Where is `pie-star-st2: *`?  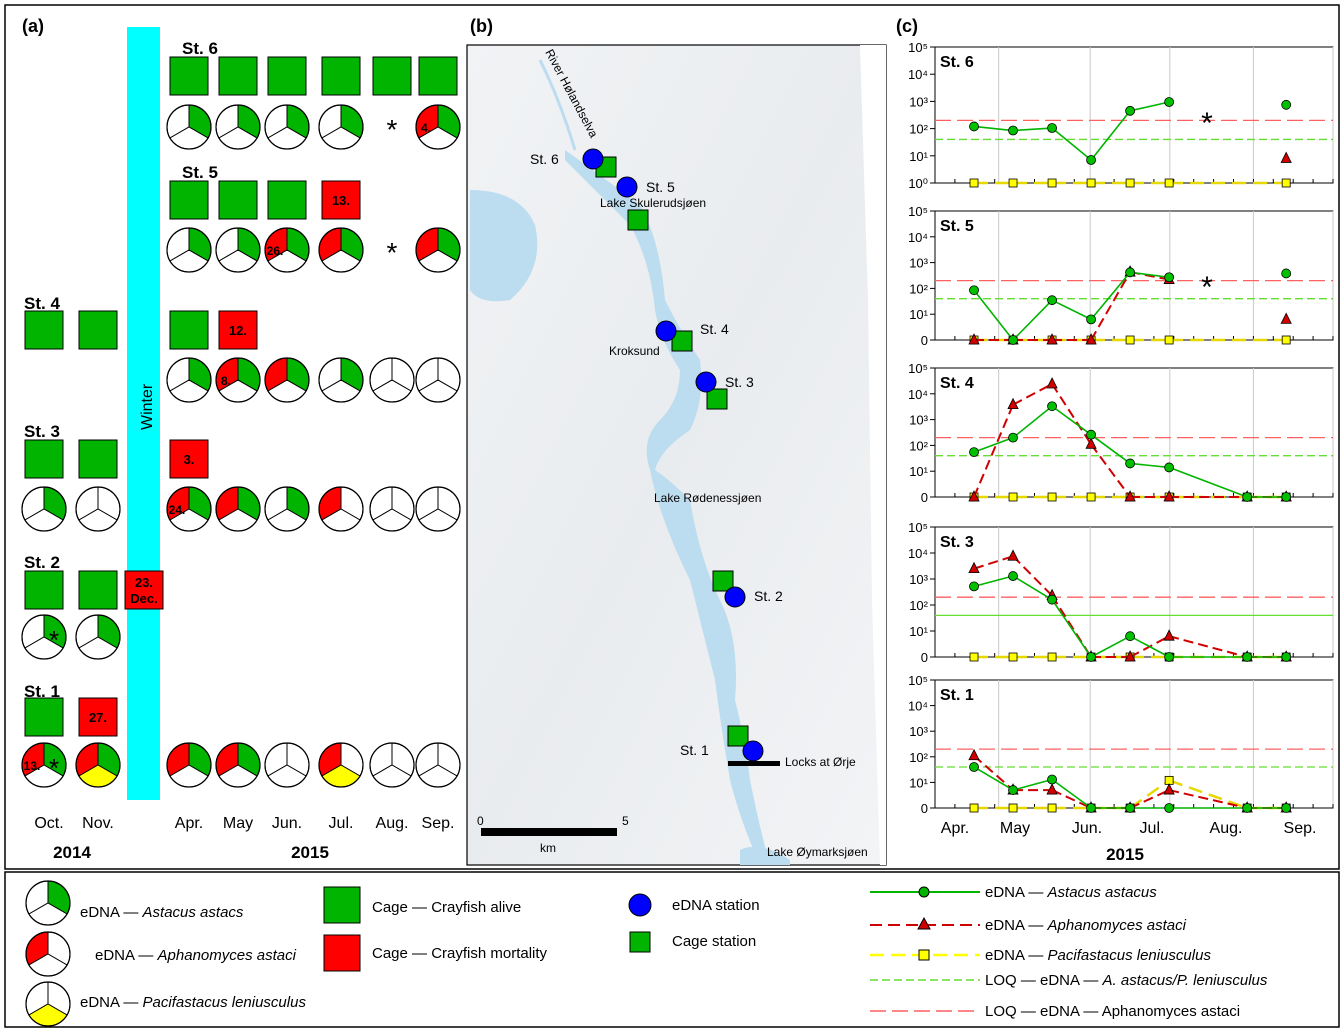 pie-star-st2: * is located at coordinates (54, 640).